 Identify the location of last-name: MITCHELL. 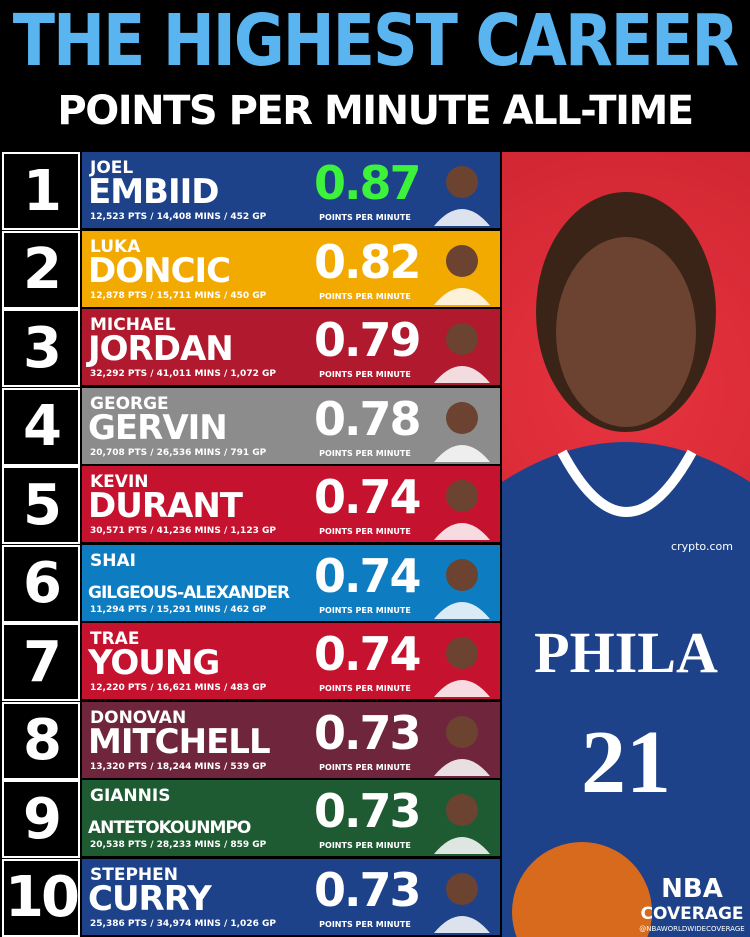
(179, 741).